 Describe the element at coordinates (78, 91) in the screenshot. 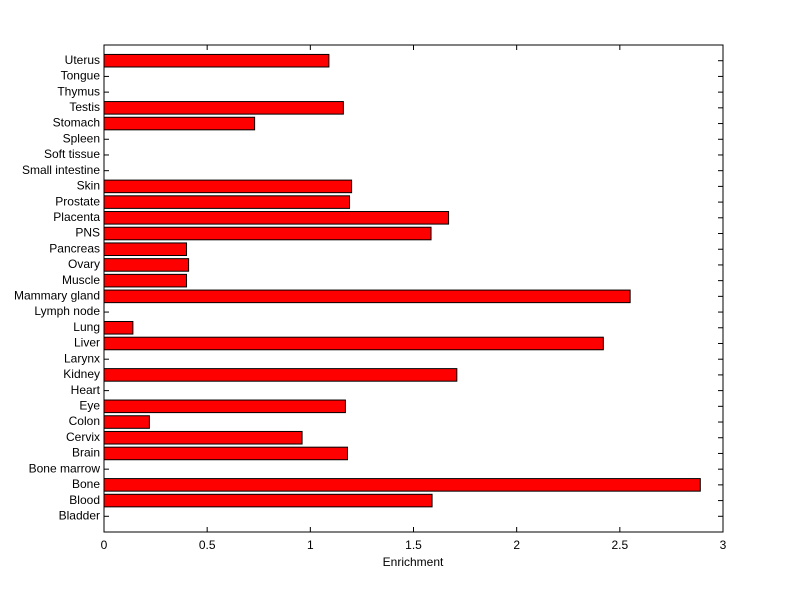

I see `y-tick-label: Thymus` at that location.